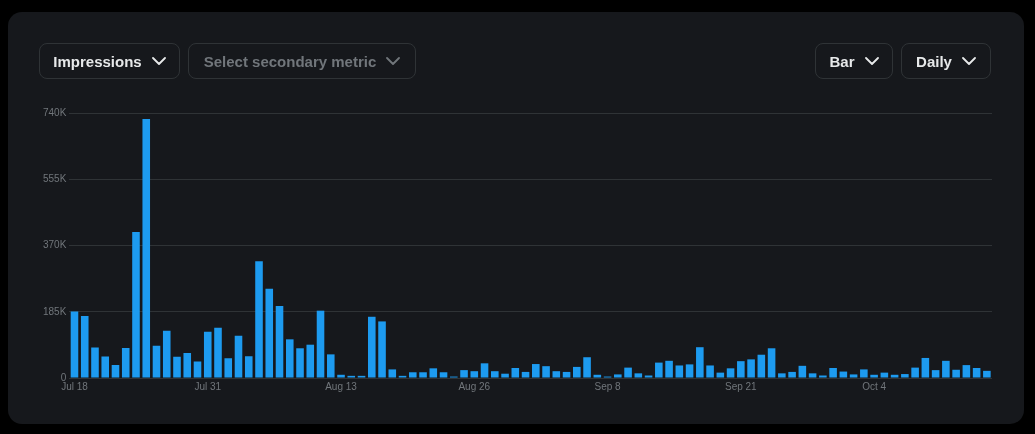 Image resolution: width=1035 pixels, height=434 pixels. I want to click on x-tick-label: Oct 4, so click(874, 386).